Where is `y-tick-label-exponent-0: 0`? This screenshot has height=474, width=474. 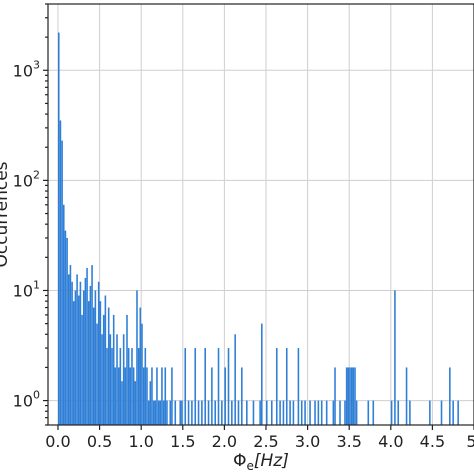
y-tick-label-exponent-0: 0 is located at coordinates (36, 395).